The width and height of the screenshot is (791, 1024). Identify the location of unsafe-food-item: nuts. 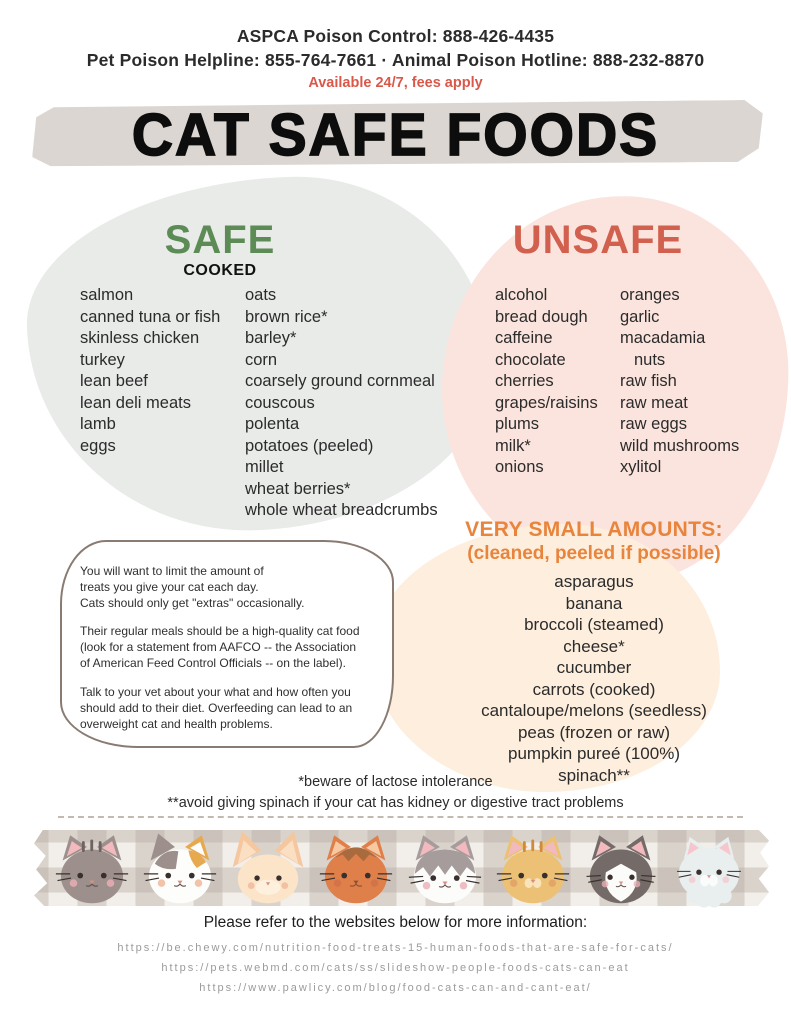
(650, 359).